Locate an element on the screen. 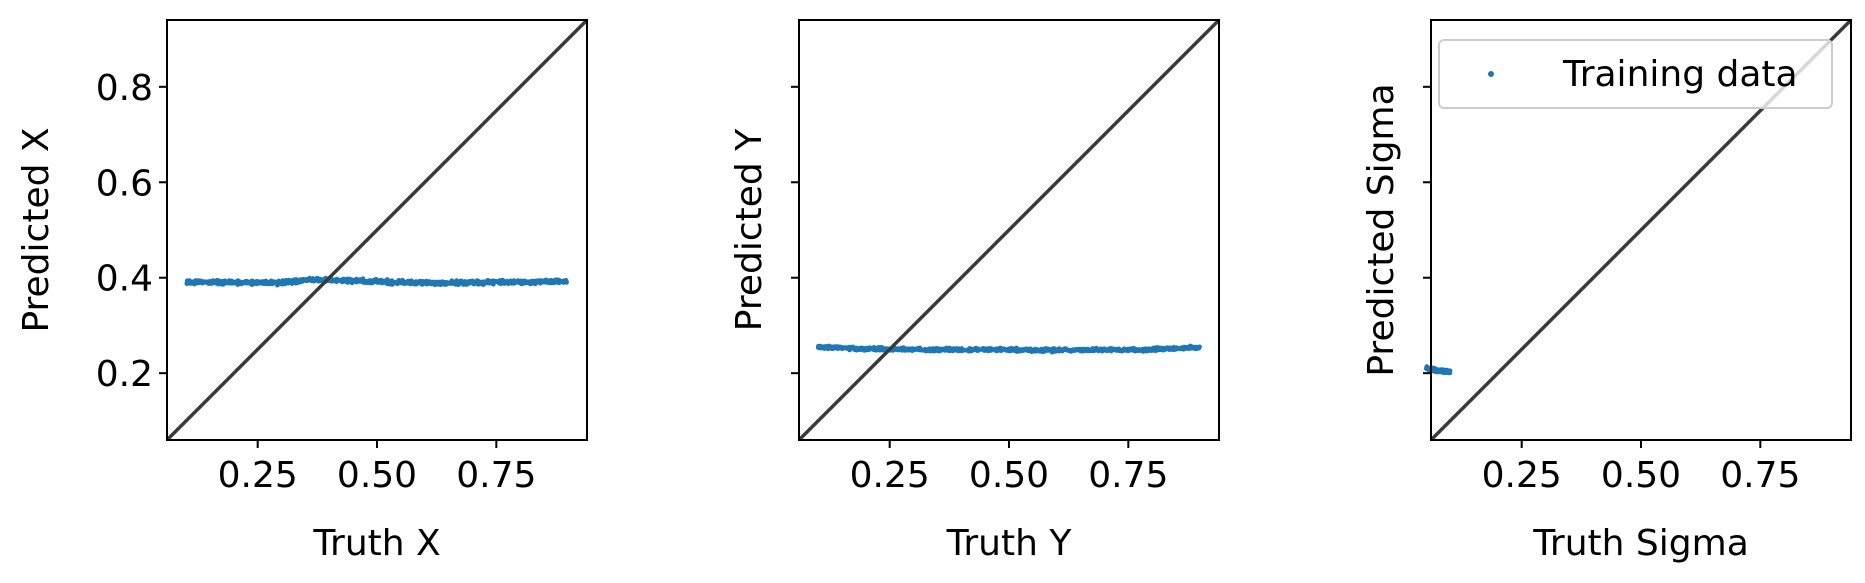 Image resolution: width=1865 pixels, height=583 pixels. panel-2-y-ticks is located at coordinates (795, 230).